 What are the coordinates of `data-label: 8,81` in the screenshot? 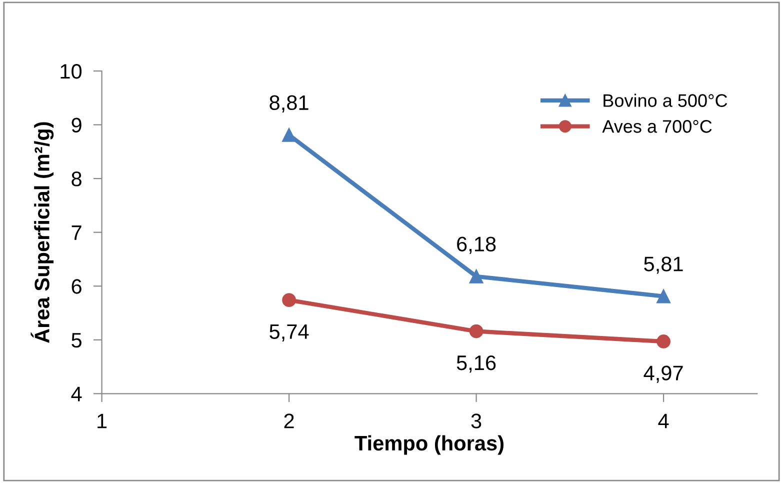 It's located at (289, 103).